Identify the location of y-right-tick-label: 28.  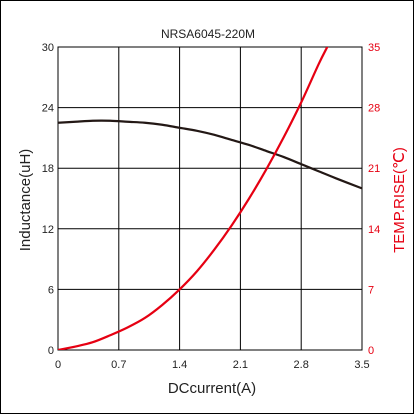
(374, 109).